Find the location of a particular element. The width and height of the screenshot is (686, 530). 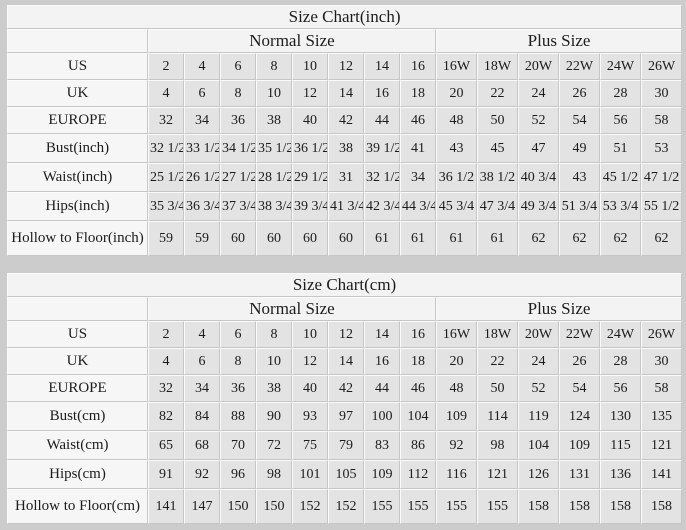

value-cell: 16 is located at coordinates (418, 66).